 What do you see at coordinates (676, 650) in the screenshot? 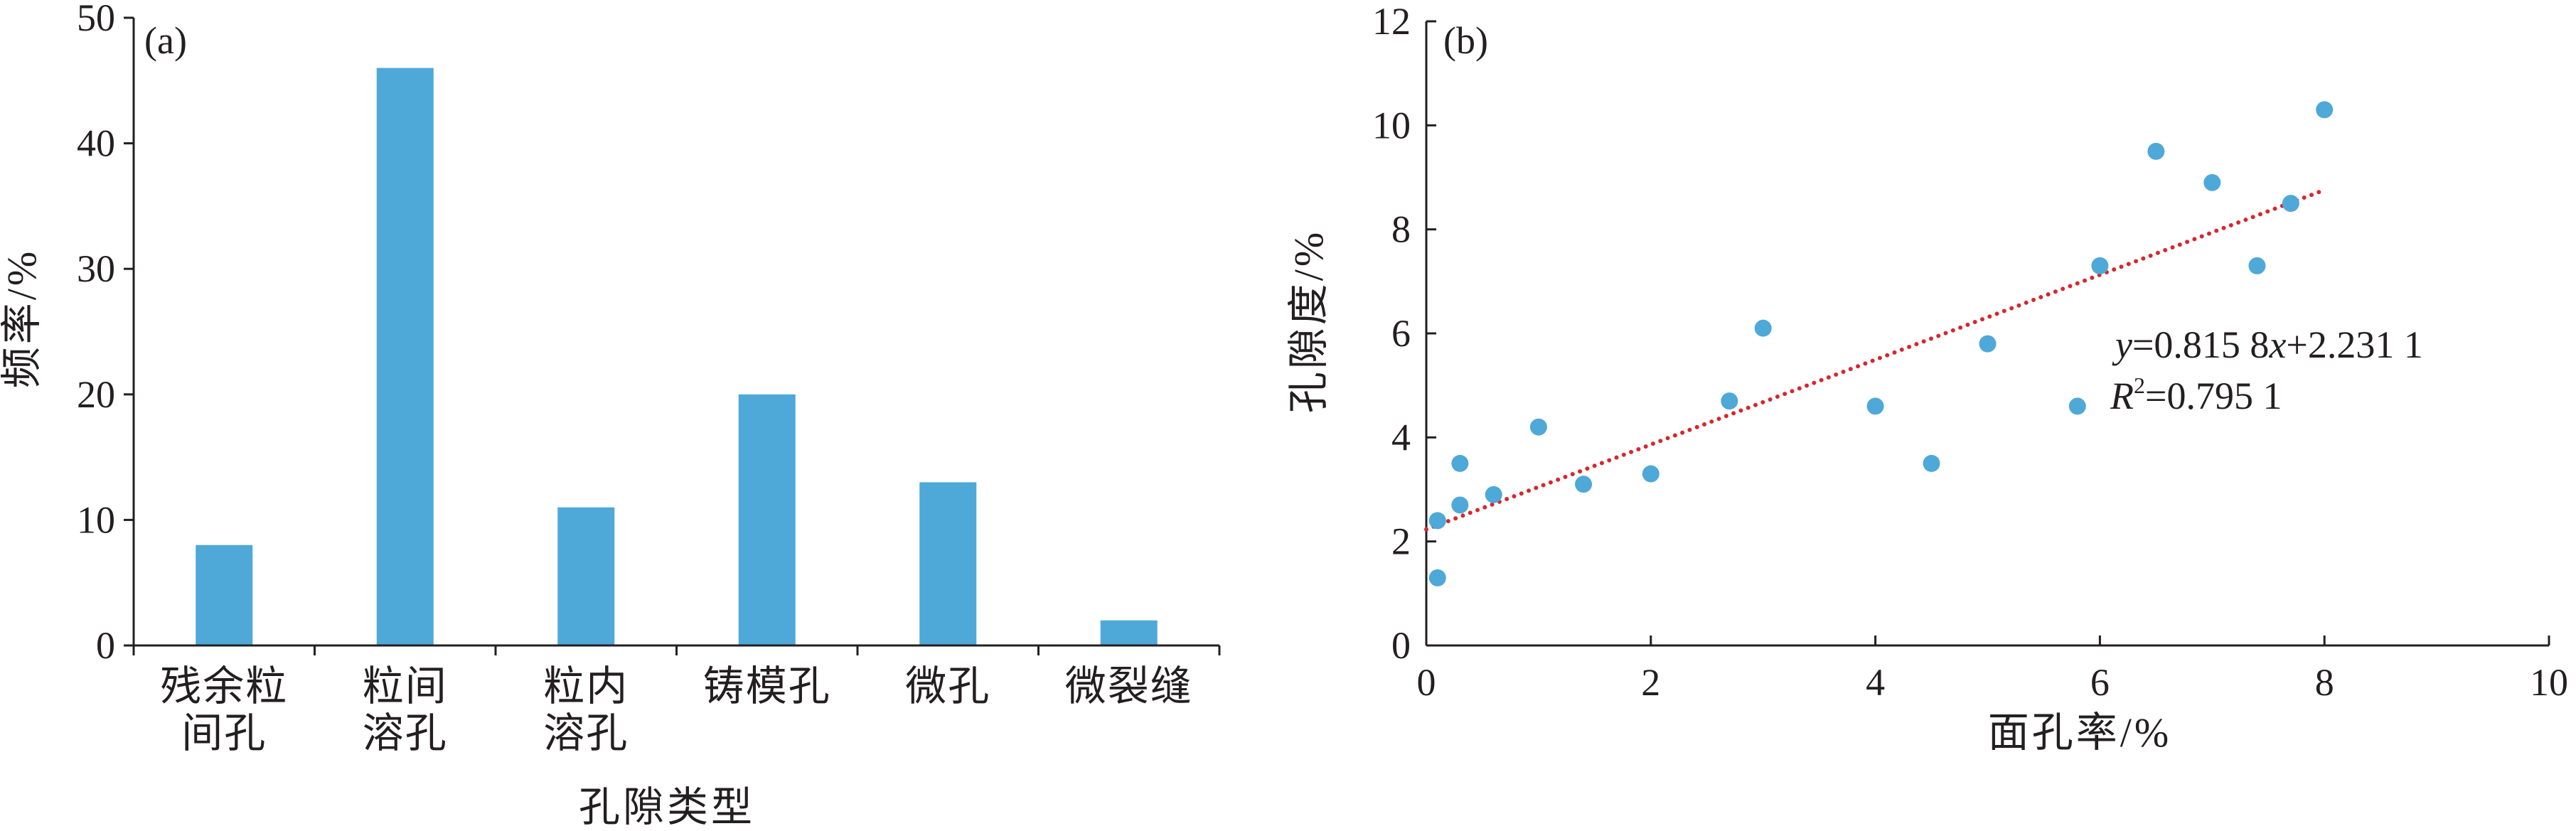
I see `bar-chart-x-ticks` at bounding box center [676, 650].